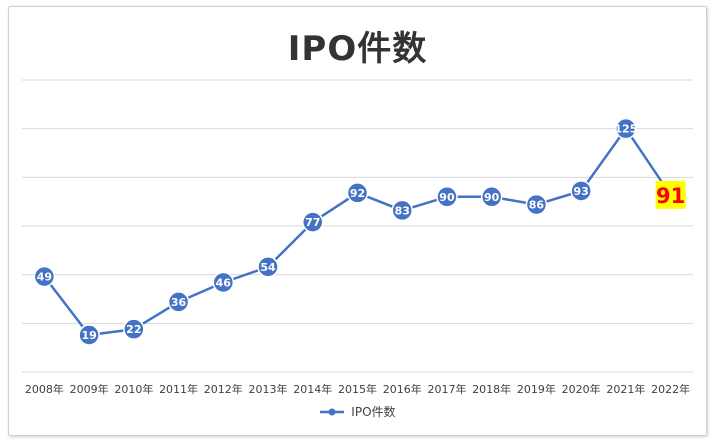  What do you see at coordinates (44, 389) in the screenshot?
I see `x-tick-label: 2008年` at bounding box center [44, 389].